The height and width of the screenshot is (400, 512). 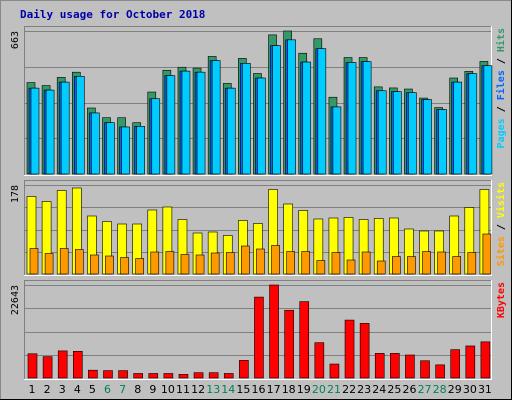 What do you see at coordinates (15, 194) in the screenshot?
I see `y-max-label: 178` at bounding box center [15, 194].